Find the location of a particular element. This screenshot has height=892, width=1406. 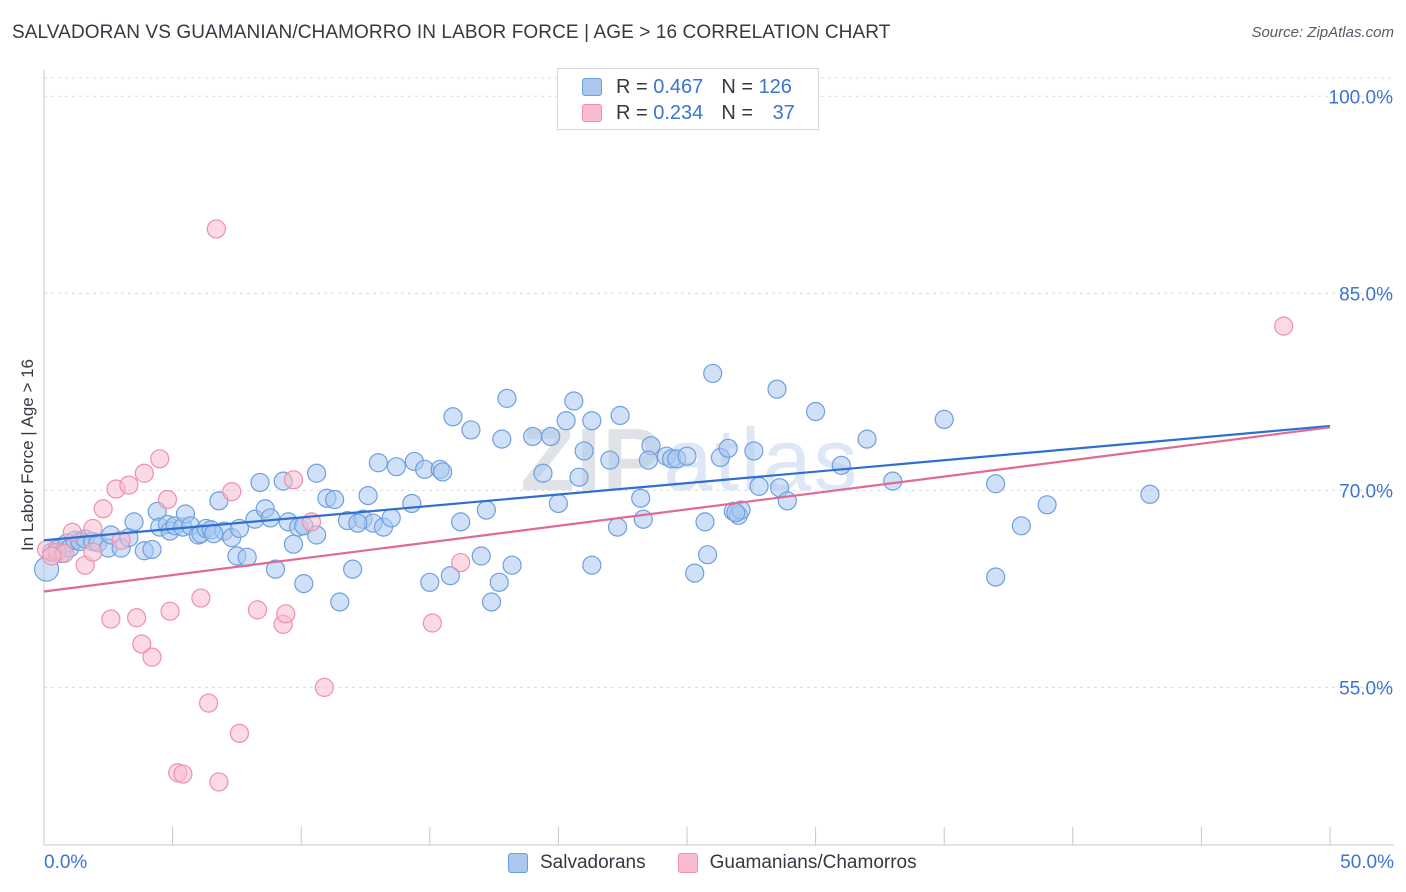

y-tick-label: 55.0% is located at coordinates (1366, 688).